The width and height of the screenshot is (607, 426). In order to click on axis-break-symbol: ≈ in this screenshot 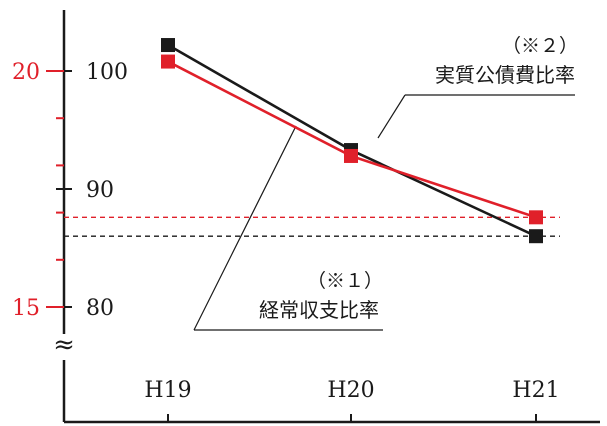, I will do `click(64, 345)`.